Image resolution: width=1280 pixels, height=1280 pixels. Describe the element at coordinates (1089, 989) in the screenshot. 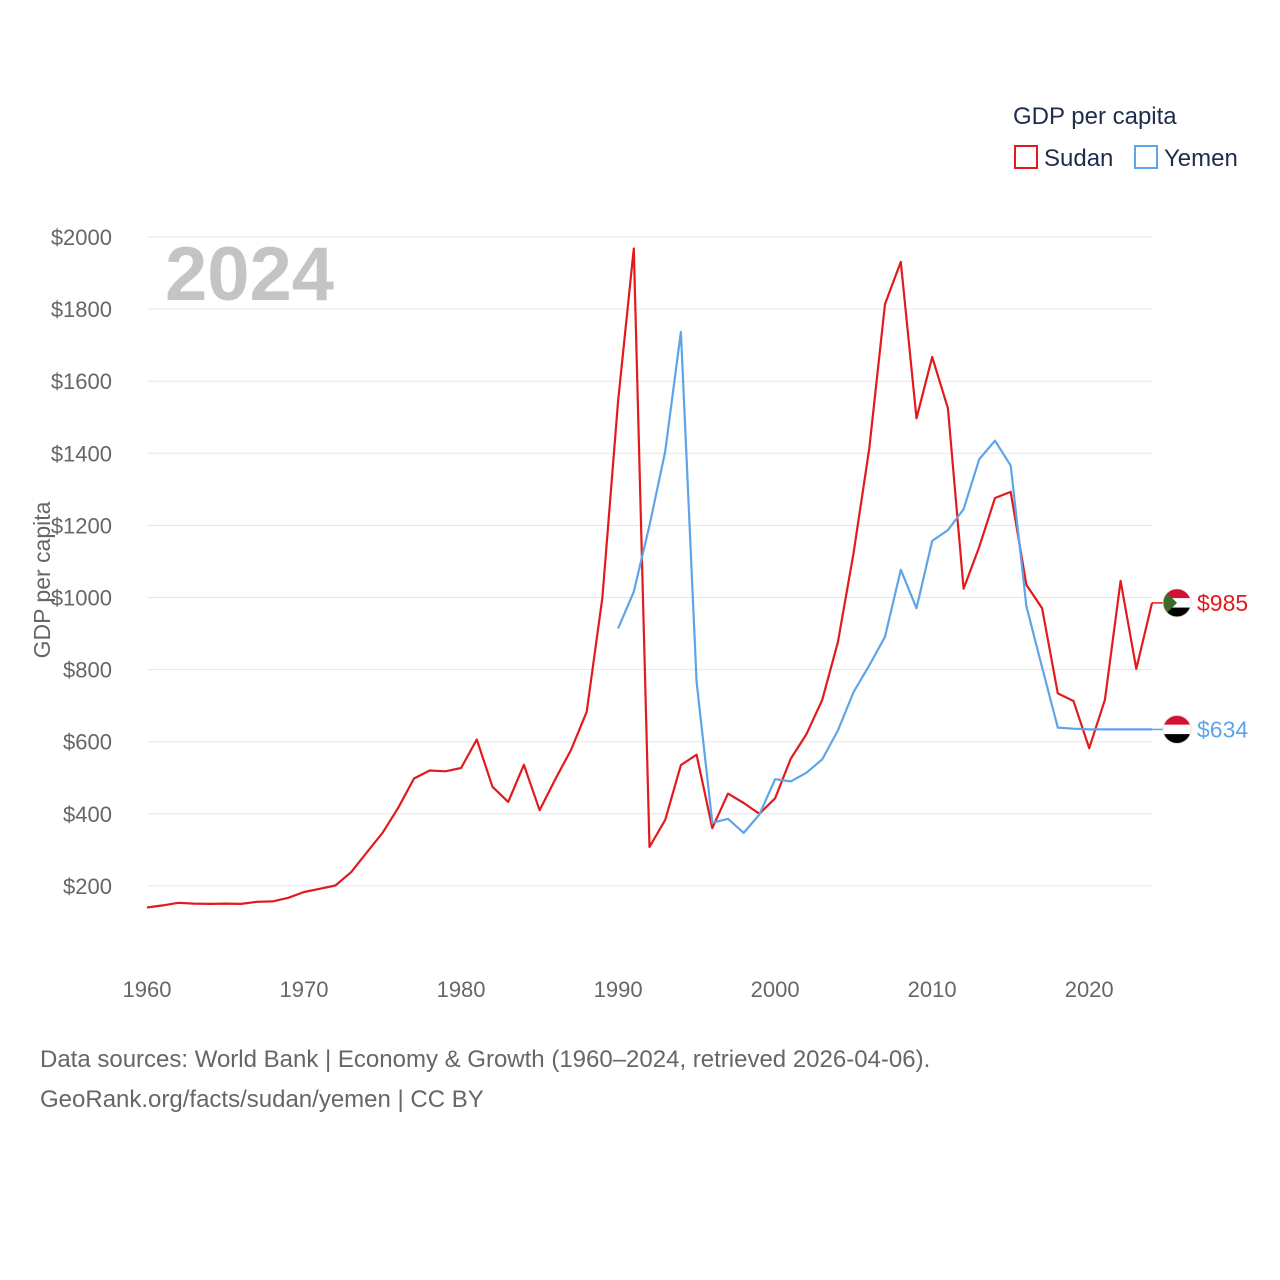

I see `x-tick-label: 2020` at that location.